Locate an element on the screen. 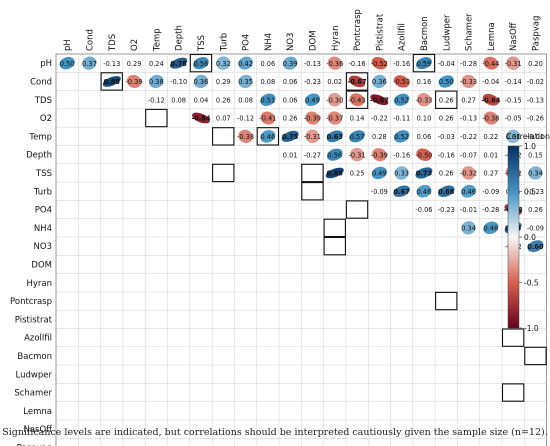 The image size is (550, 446). row-label: Pististrat is located at coordinates (34, 320).